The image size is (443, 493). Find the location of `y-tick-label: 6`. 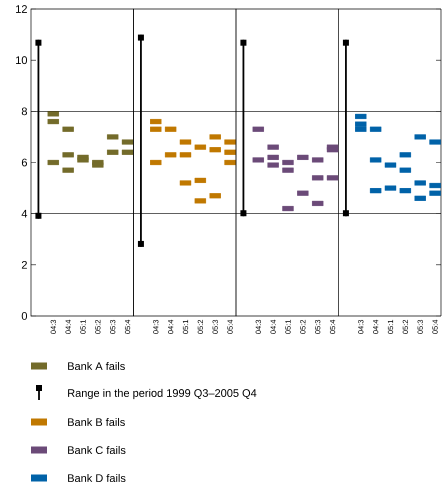

y-tick-label: 6 is located at coordinates (24, 162).